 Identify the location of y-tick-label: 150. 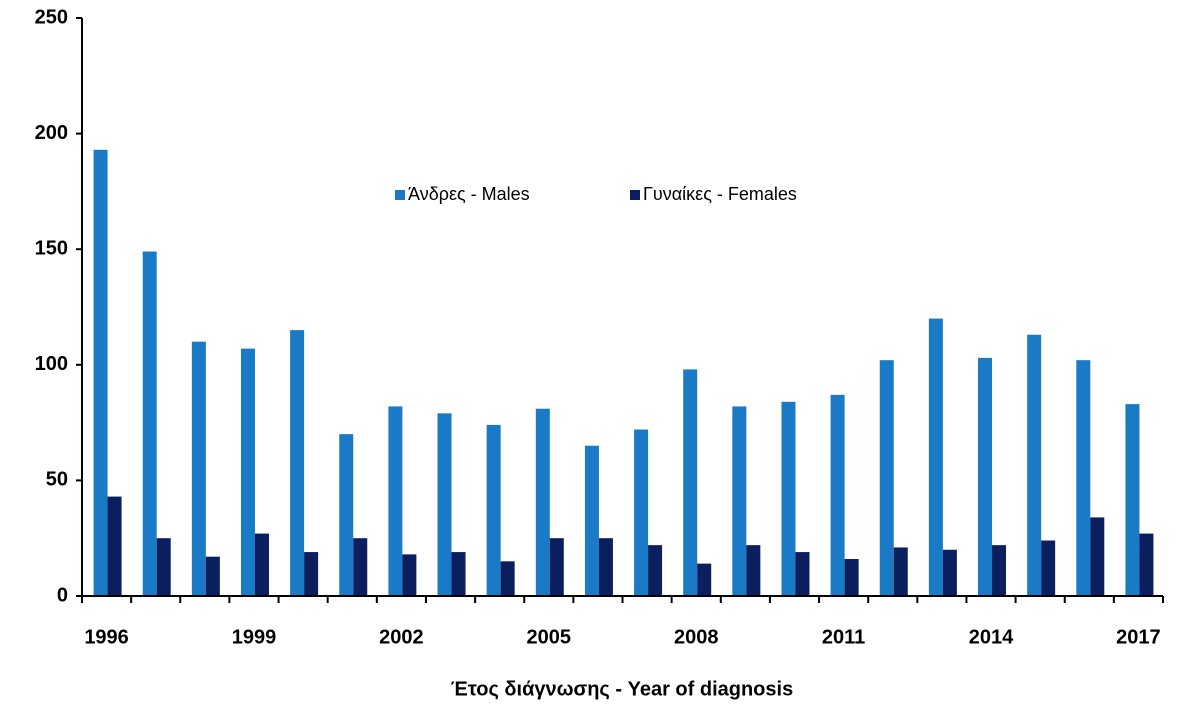
(51, 248).